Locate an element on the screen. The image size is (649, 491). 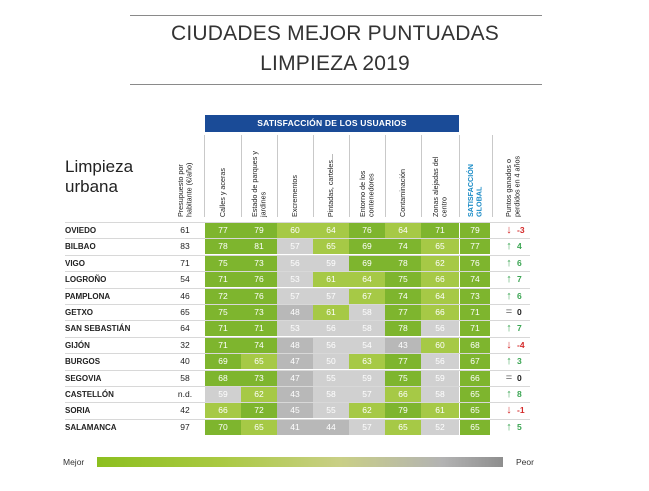
points-change: 7 is located at coordinates (519, 279).